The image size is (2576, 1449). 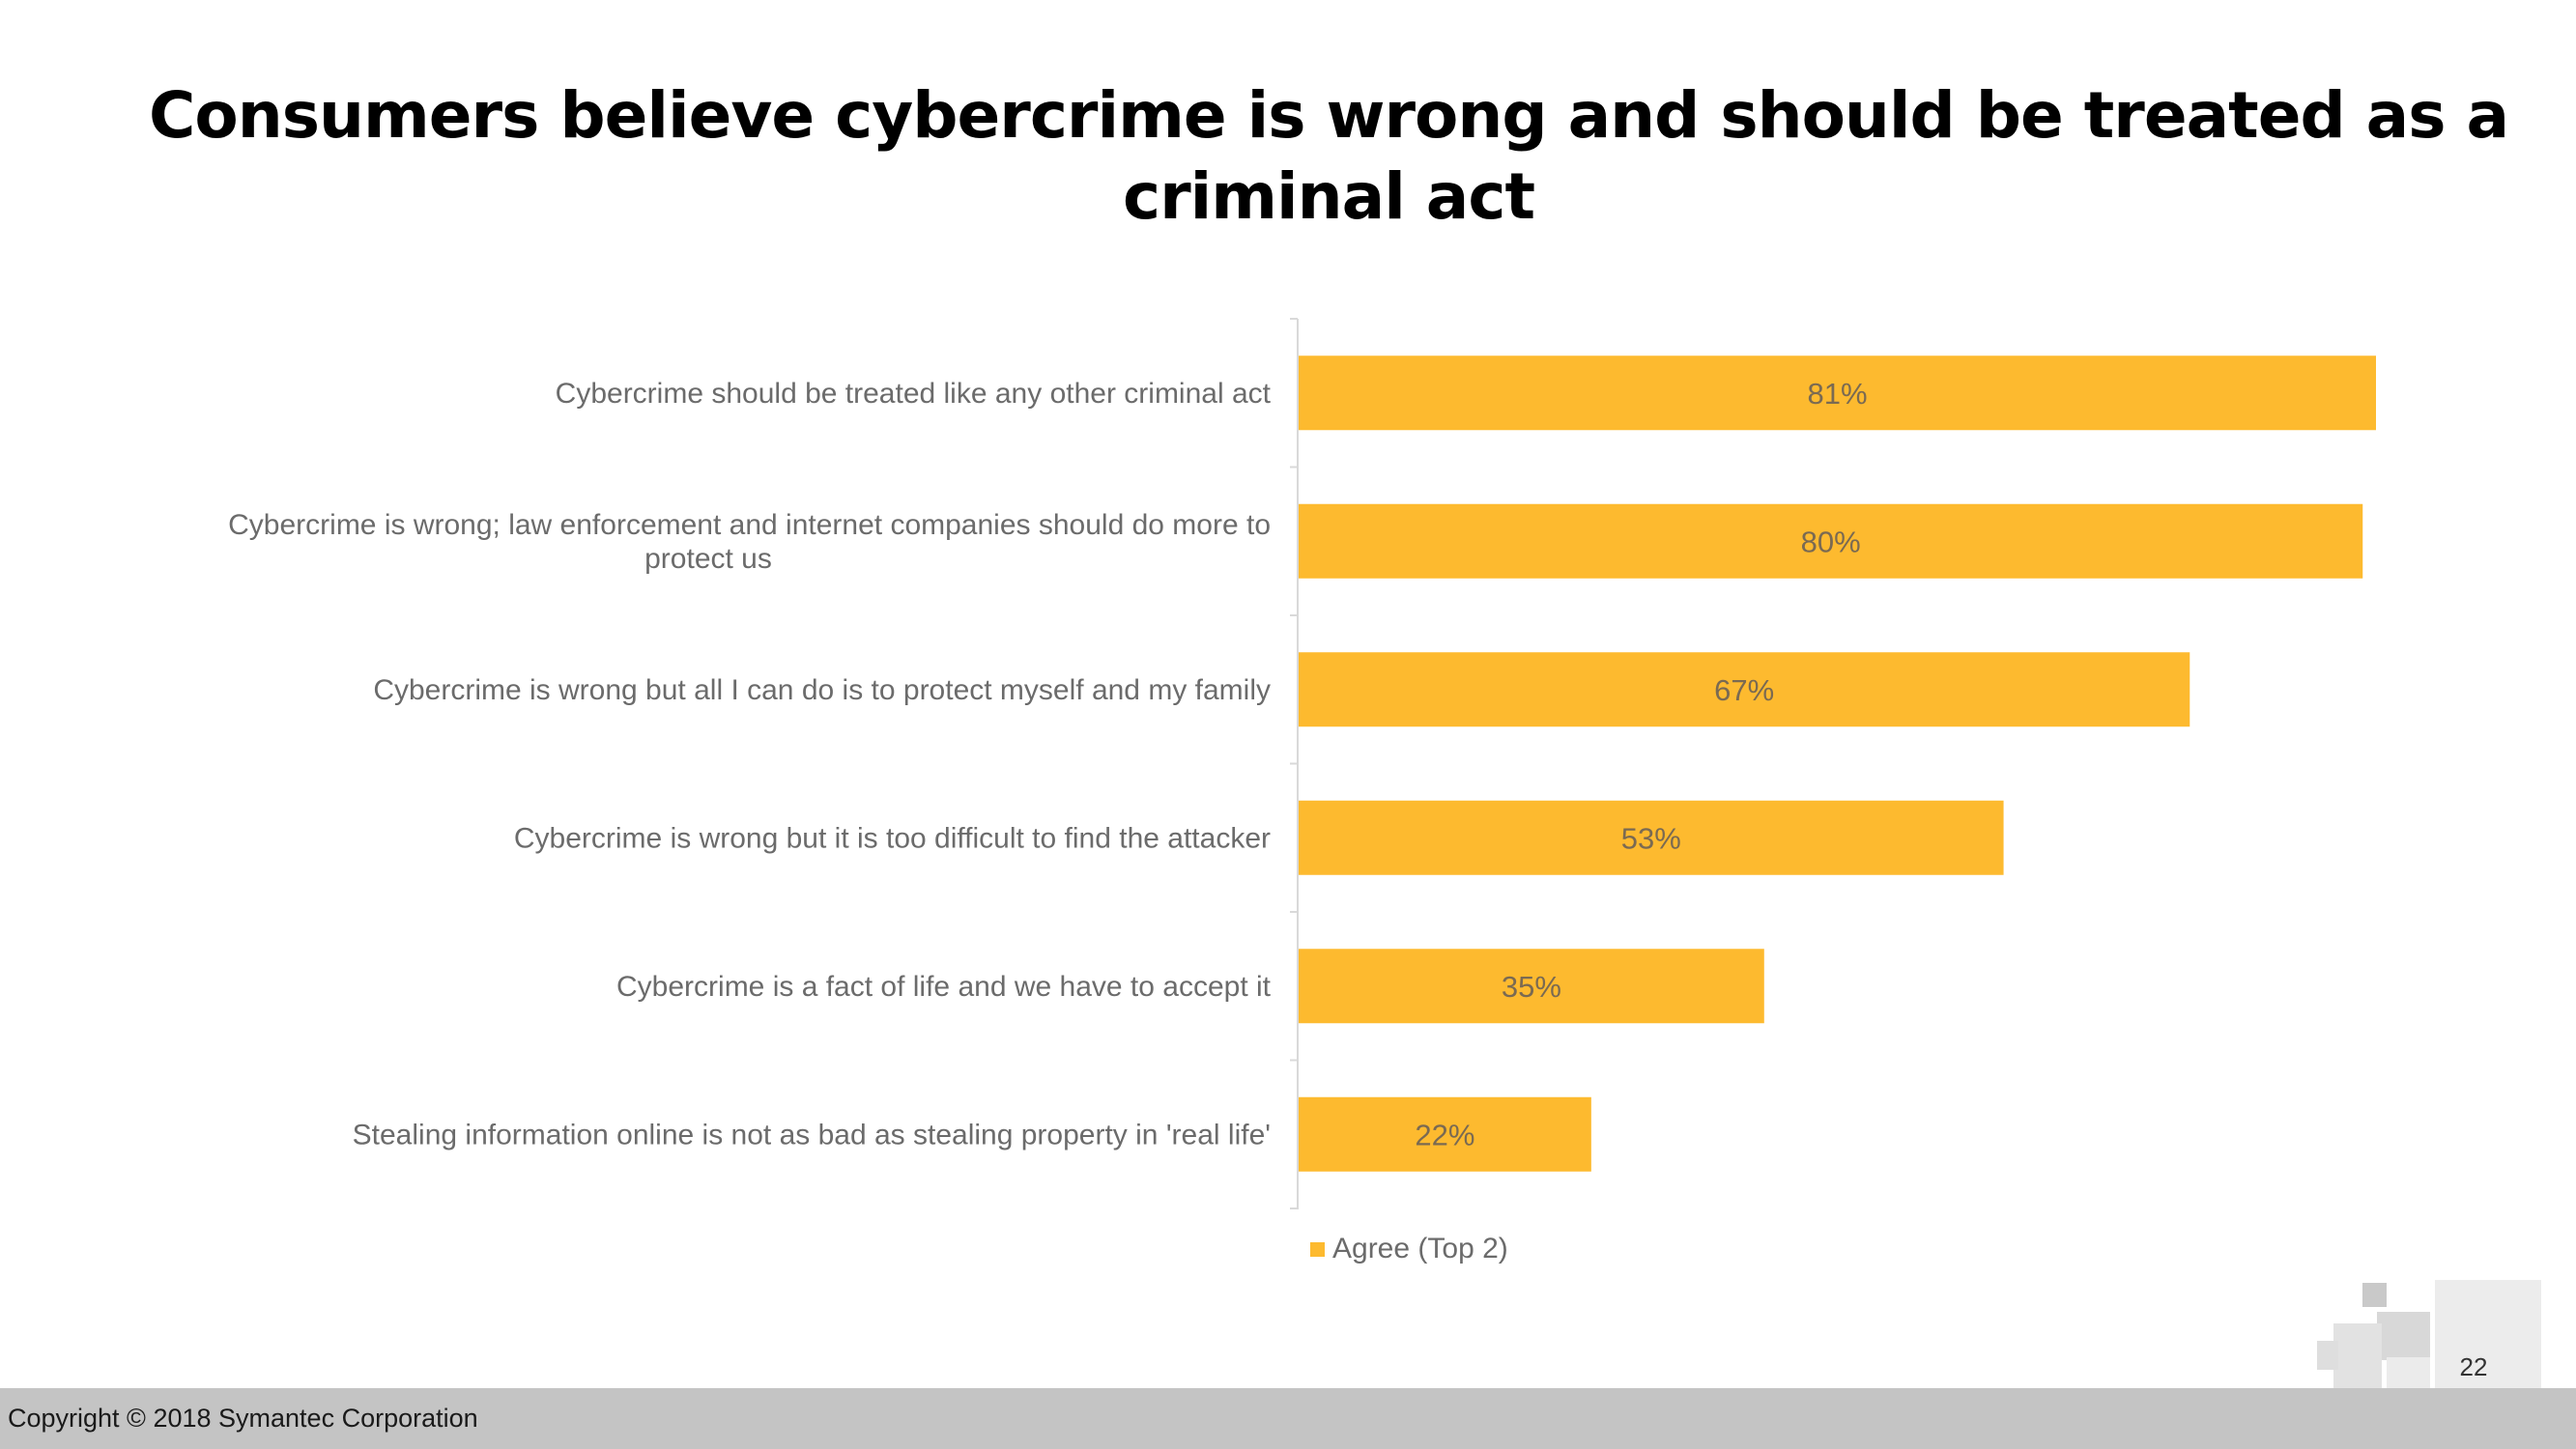 I want to click on y-axis-ticks, so click(x=1294, y=763).